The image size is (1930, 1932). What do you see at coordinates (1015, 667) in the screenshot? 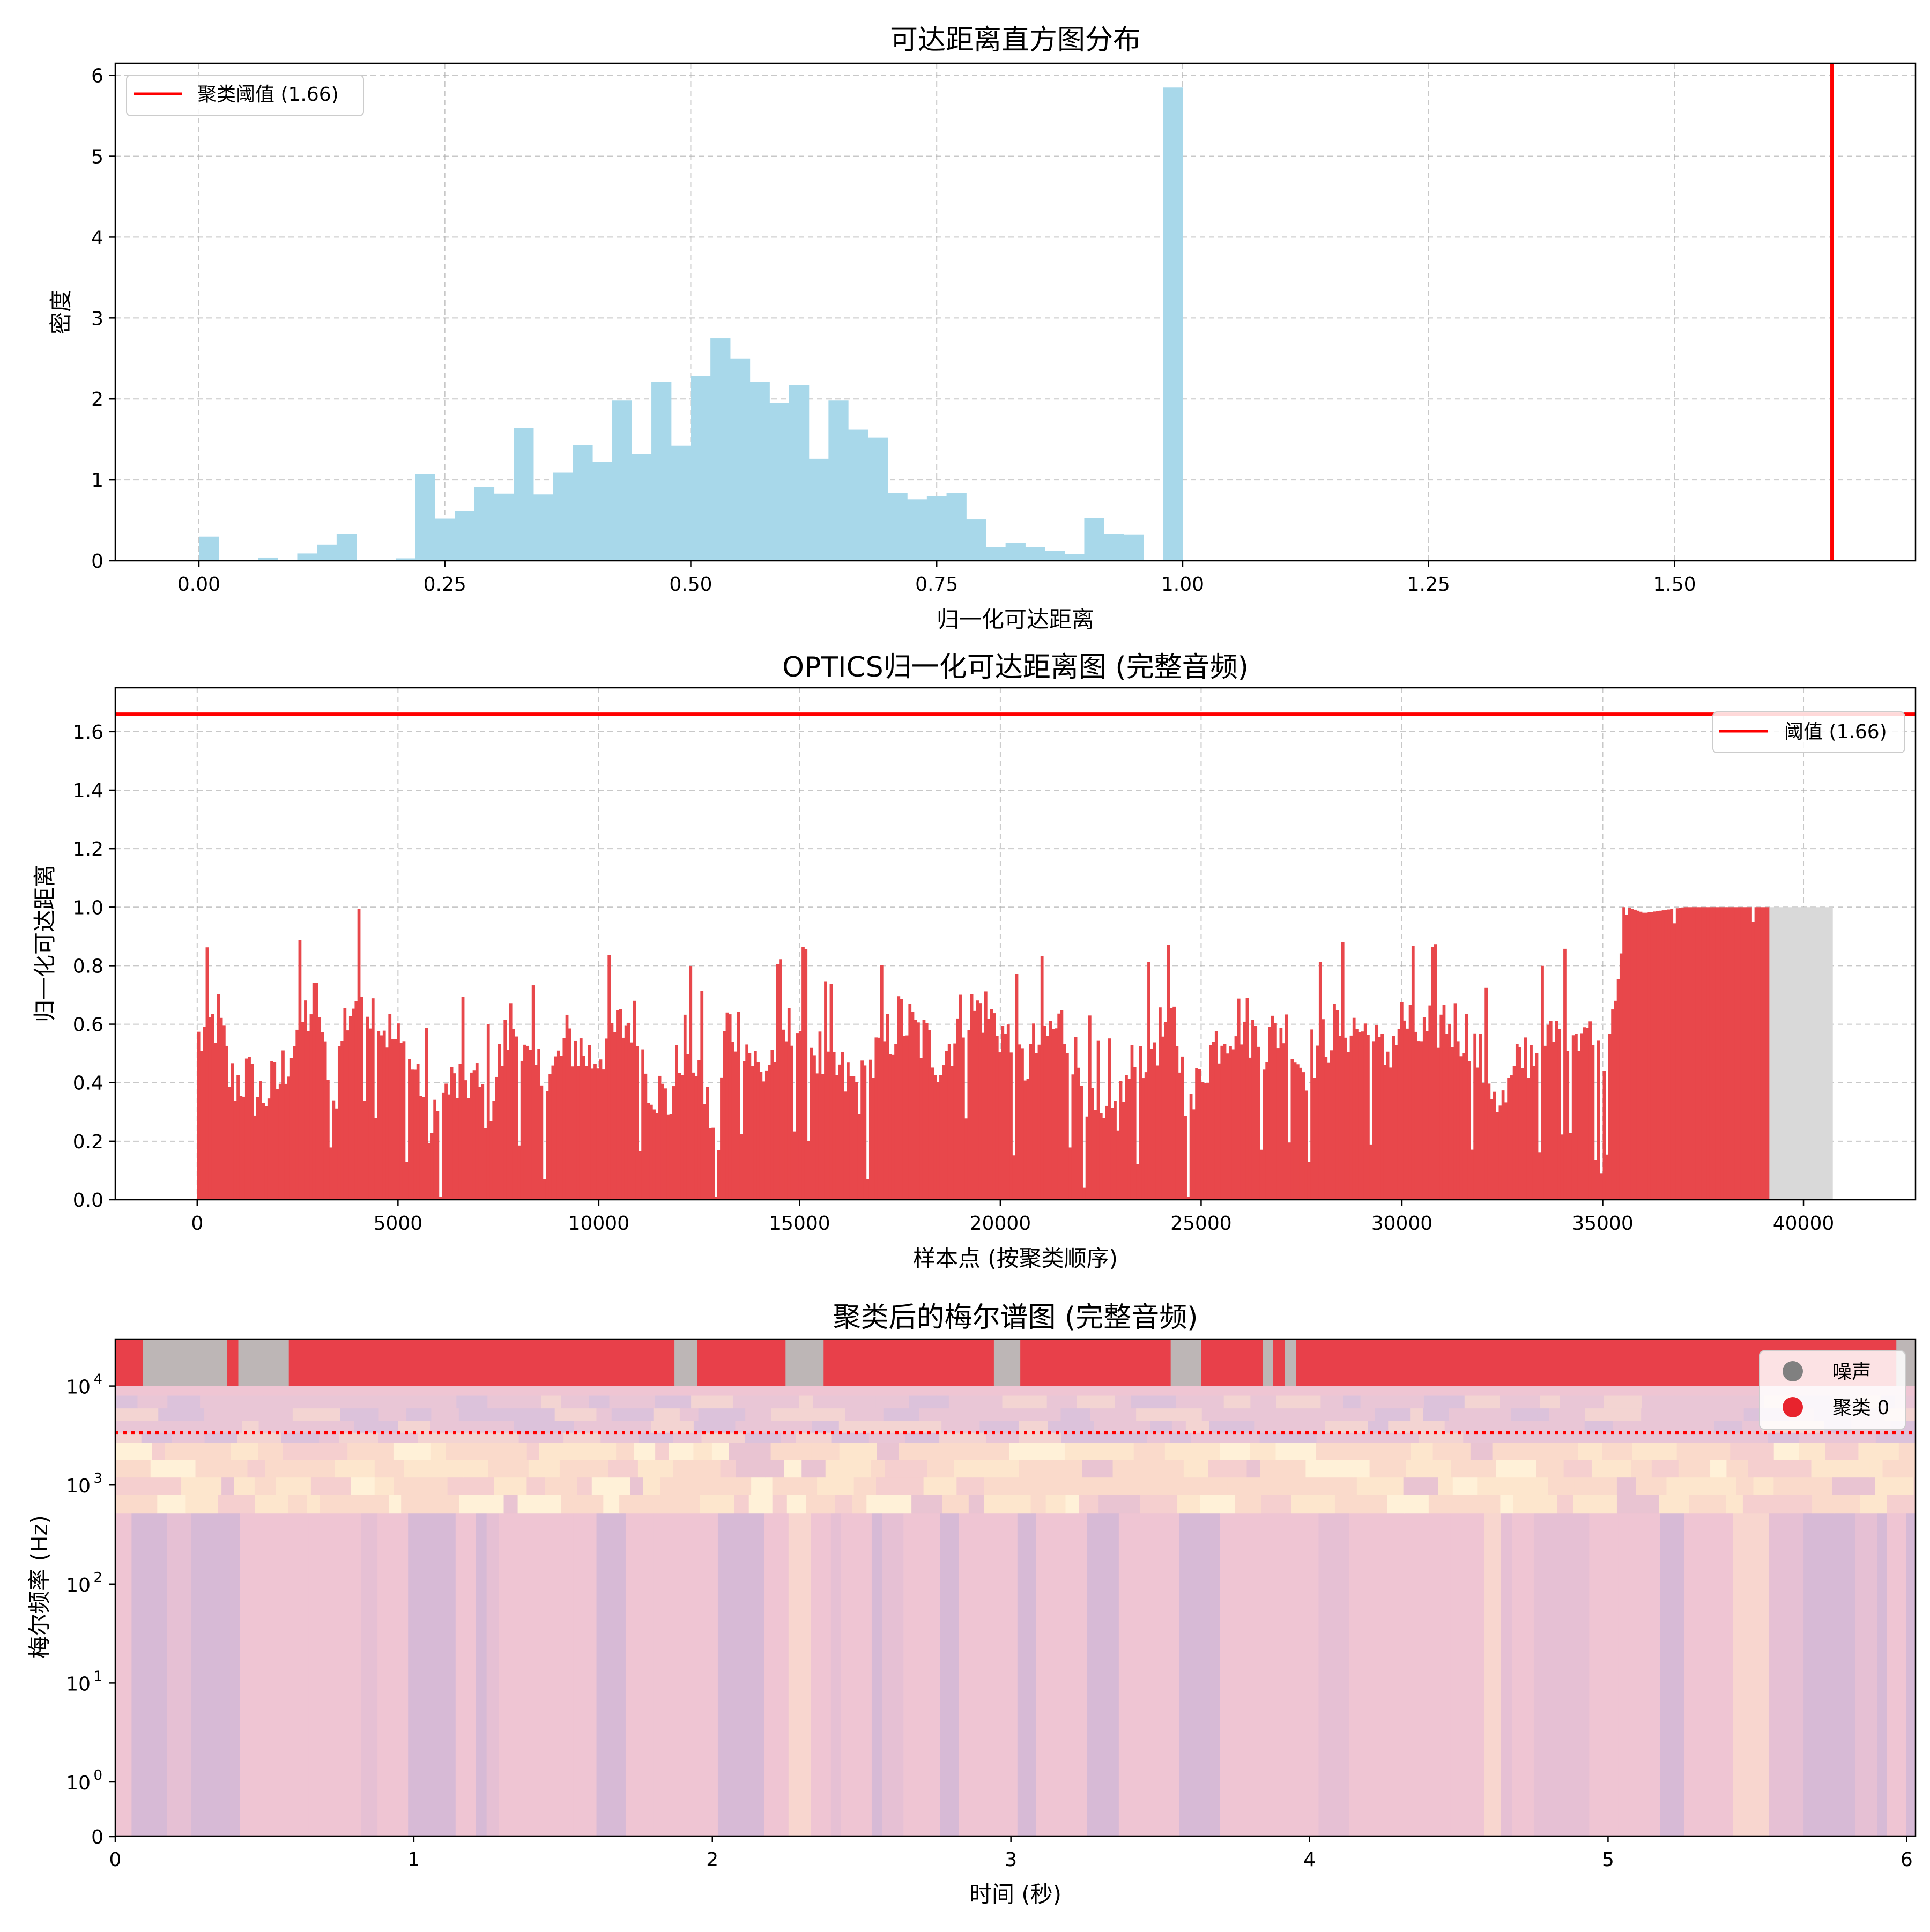
I see `reachability-title: OPTICS归一化可达距离图 (完整音频)` at bounding box center [1015, 667].